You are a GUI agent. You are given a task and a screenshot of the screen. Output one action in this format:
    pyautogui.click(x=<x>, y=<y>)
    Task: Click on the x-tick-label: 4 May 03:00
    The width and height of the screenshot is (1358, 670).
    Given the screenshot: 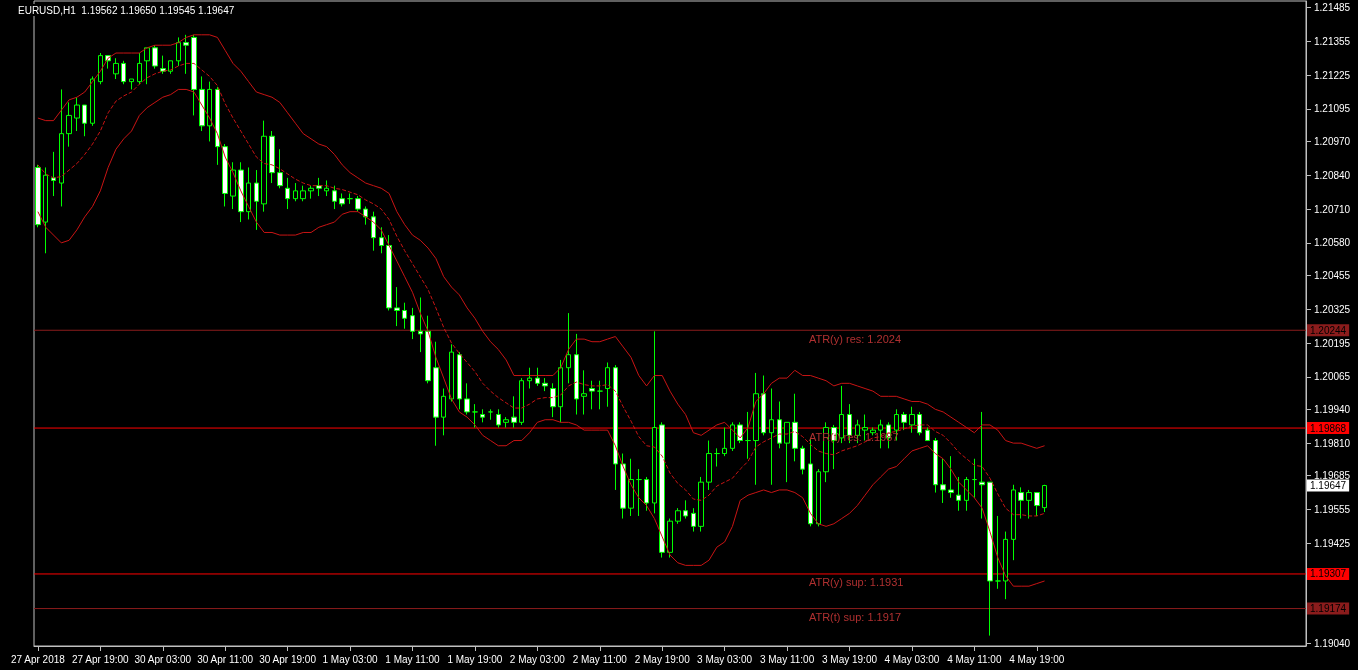 What is the action you would take?
    pyautogui.click(x=912, y=659)
    